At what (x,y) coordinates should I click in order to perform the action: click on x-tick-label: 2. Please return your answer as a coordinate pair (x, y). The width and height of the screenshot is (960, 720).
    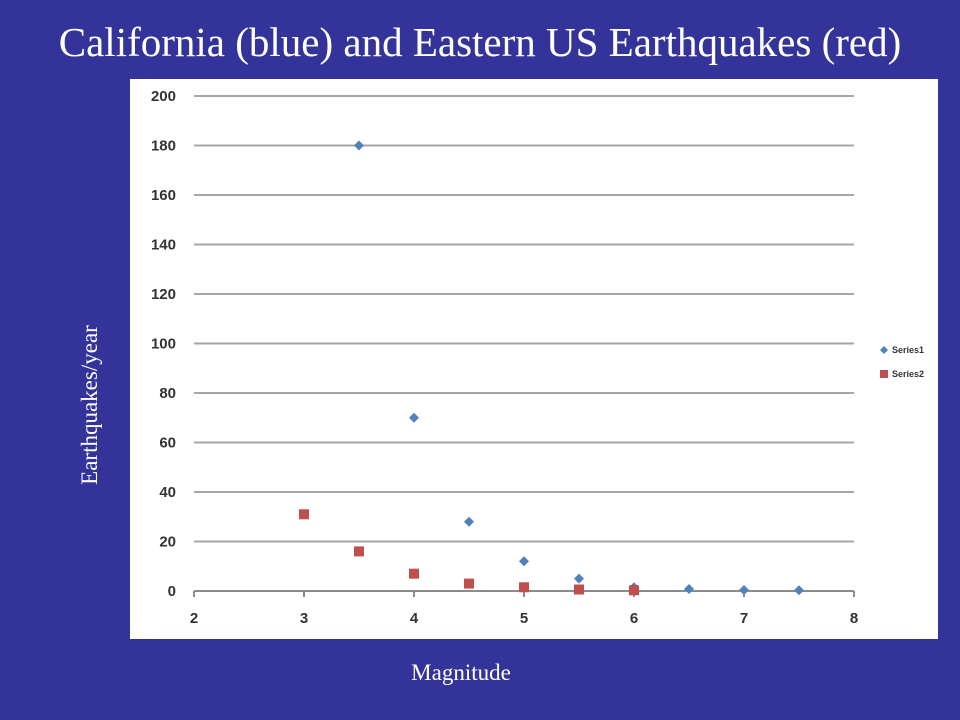
    Looking at the image, I should click on (194, 618).